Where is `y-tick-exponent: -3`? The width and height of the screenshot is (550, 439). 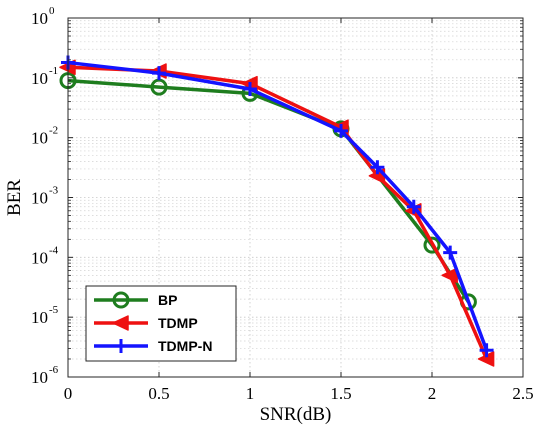 y-tick-exponent: -3 is located at coordinates (54, 191).